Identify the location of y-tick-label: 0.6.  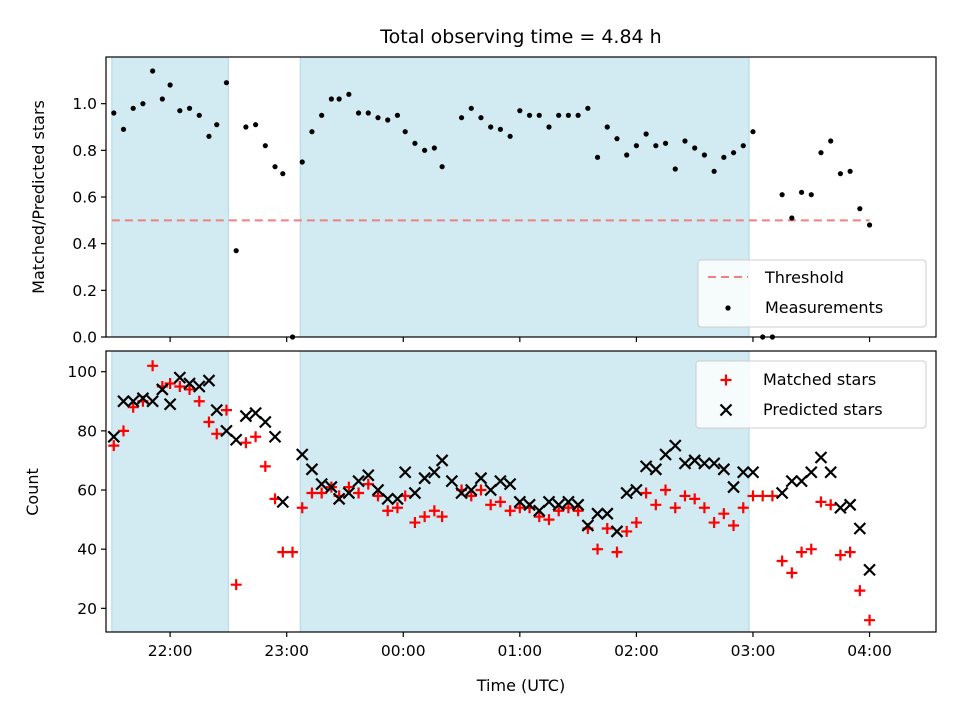
(84, 198).